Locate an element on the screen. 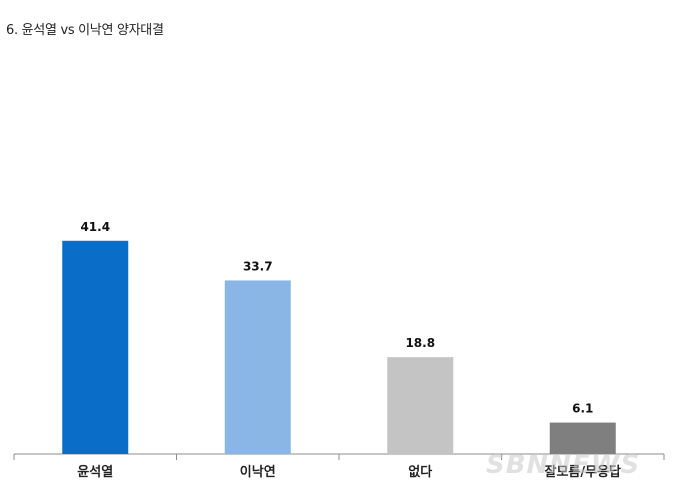 The height and width of the screenshot is (496, 680). category-label: 잘모름/무응답 is located at coordinates (582, 472).